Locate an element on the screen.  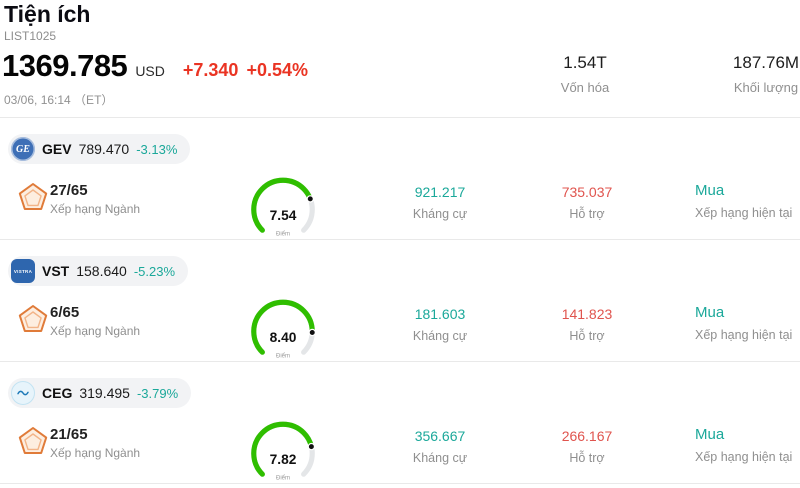
ticker-pill: CEG 319.495 -3.79% is located at coordinates (100, 393).